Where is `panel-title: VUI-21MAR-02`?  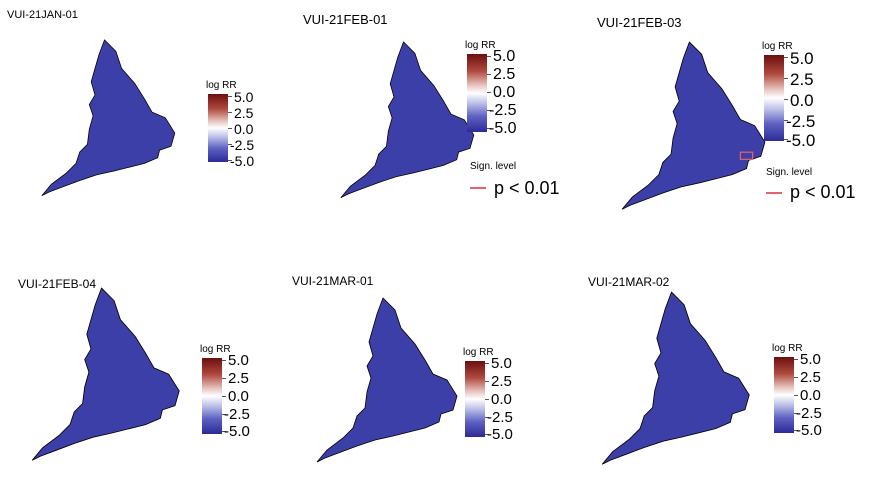 panel-title: VUI-21MAR-02 is located at coordinates (629, 282).